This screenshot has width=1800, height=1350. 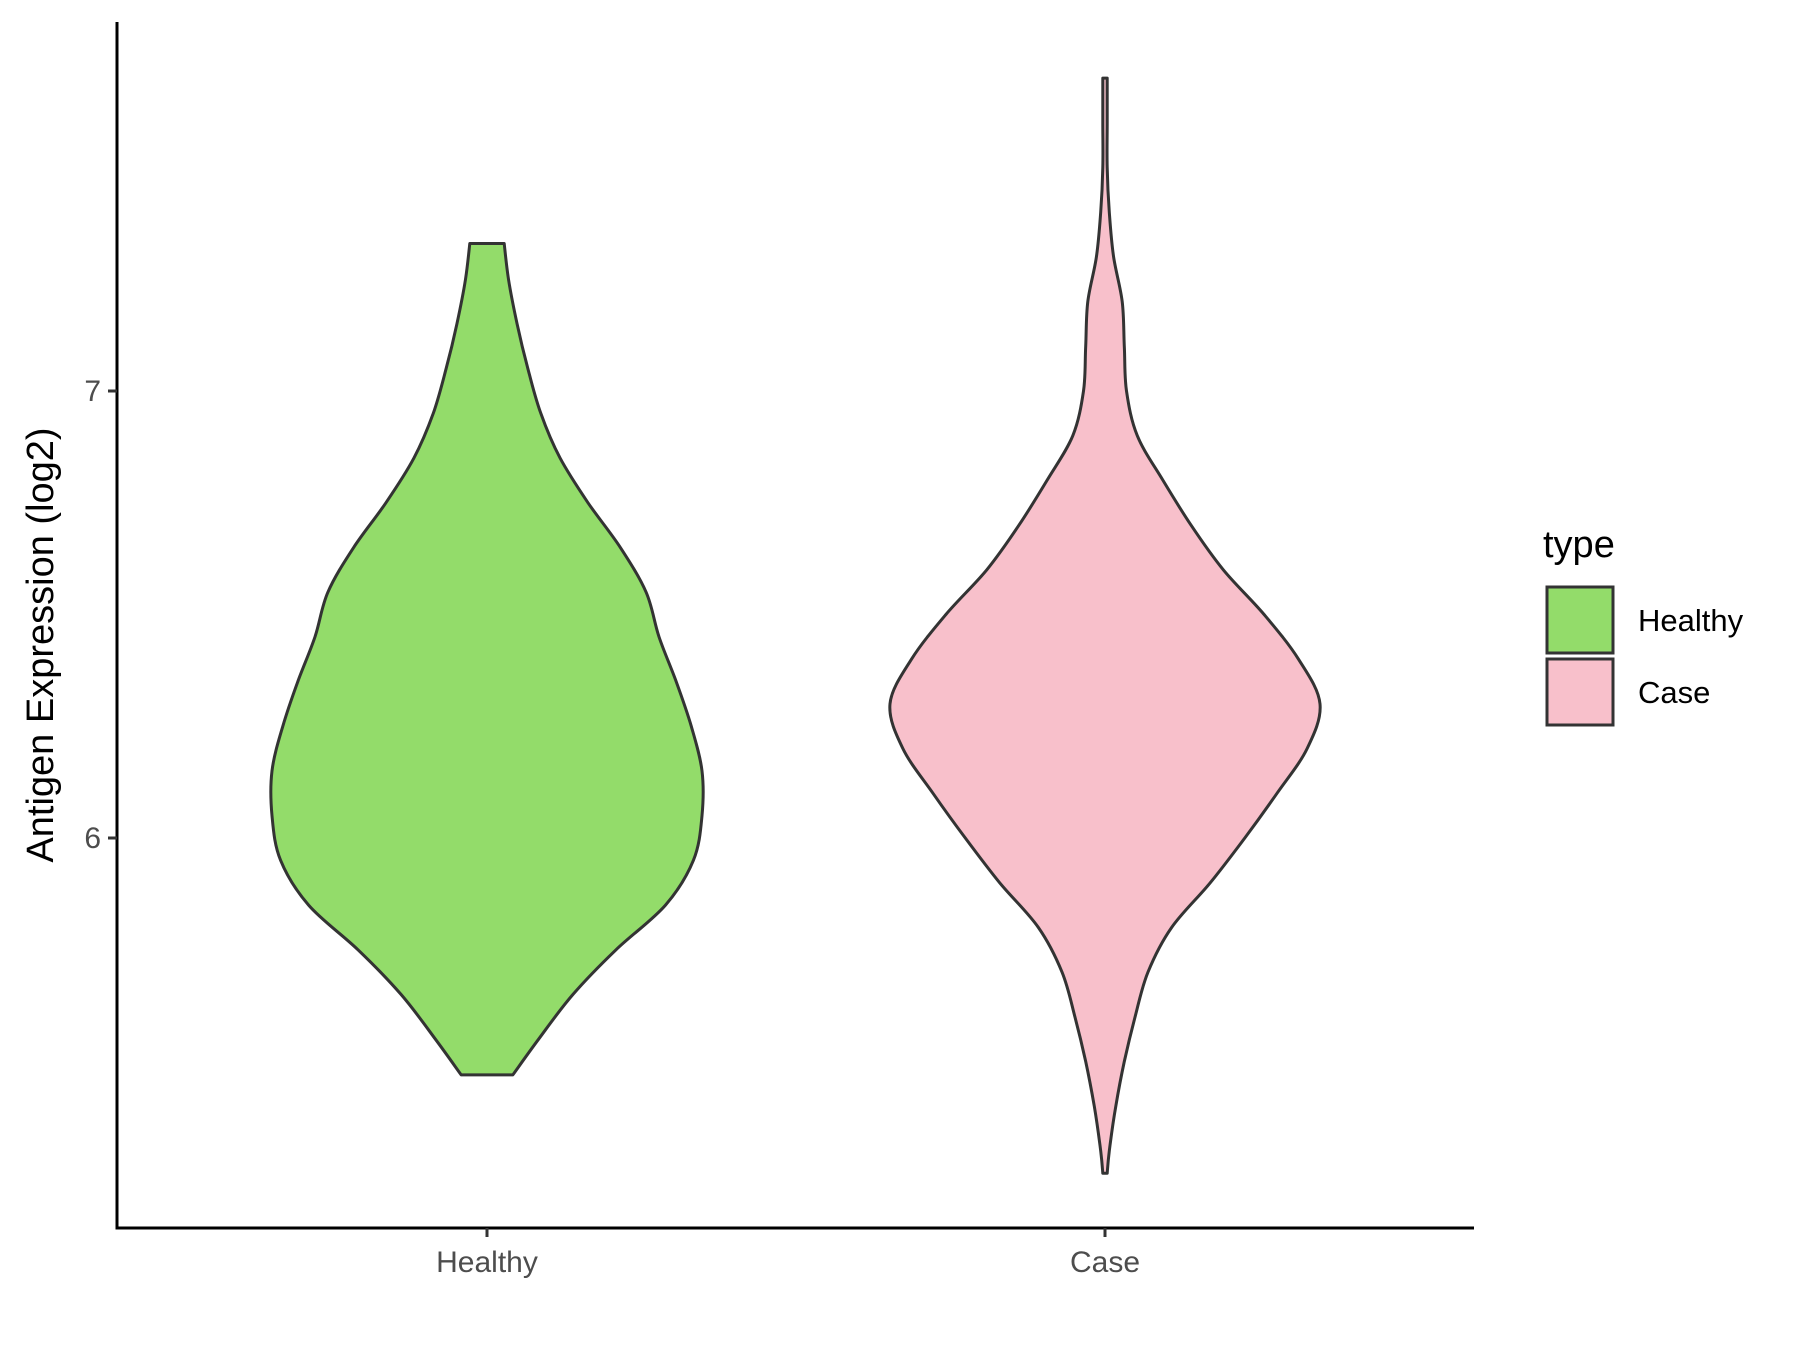 I want to click on x-tick-label: Case, so click(x=1105, y=1262).